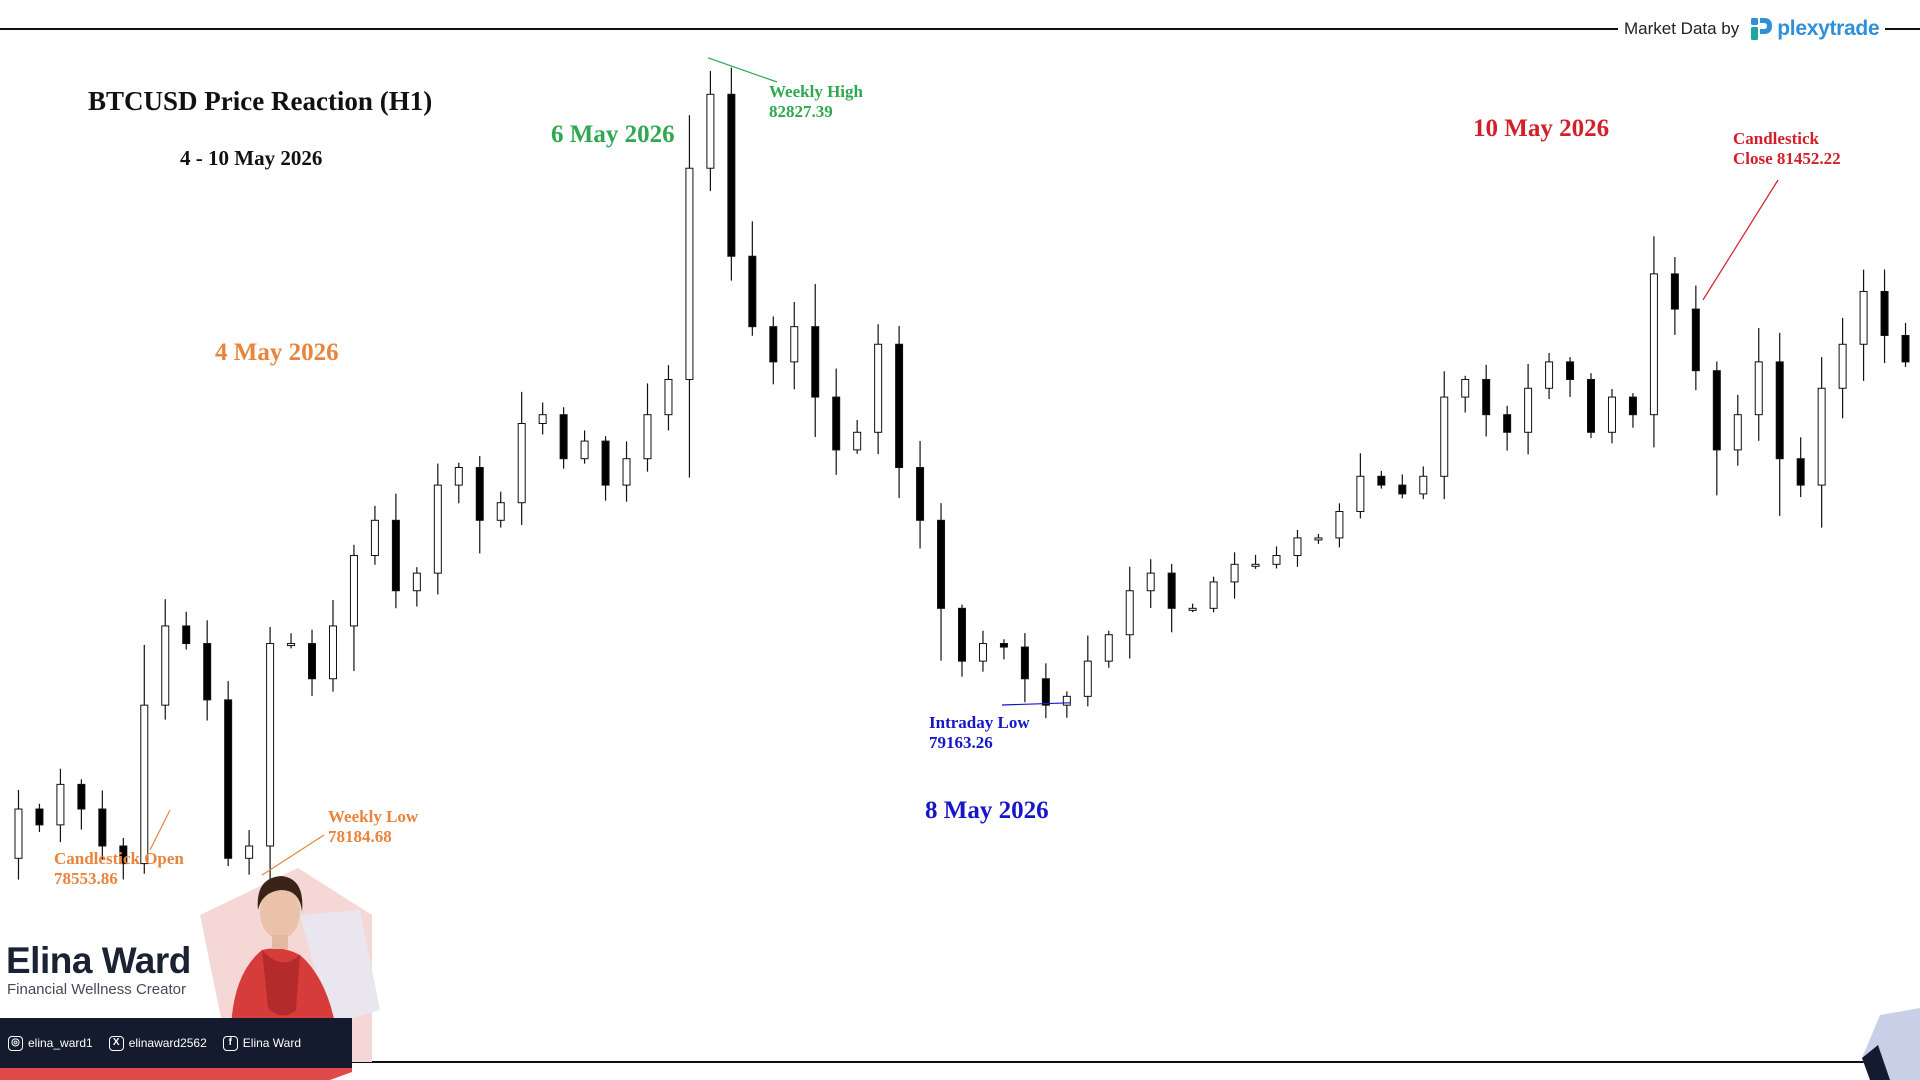 The width and height of the screenshot is (1920, 1080). What do you see at coordinates (277, 352) in the screenshot?
I see `day-label-4-may: 4 May 2026` at bounding box center [277, 352].